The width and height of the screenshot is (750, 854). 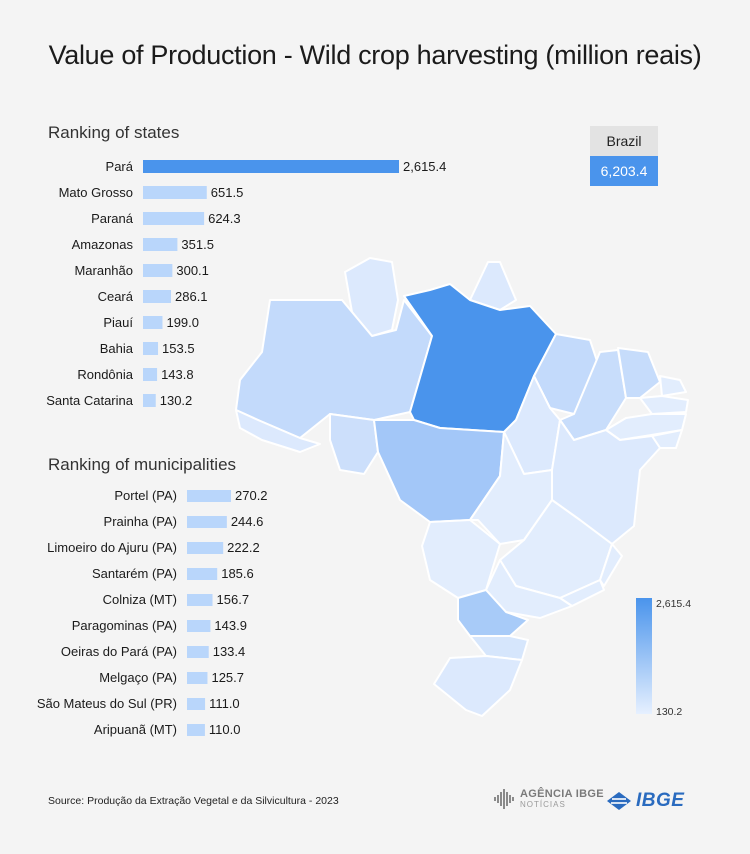 I want to click on municipality-label: Aripuanã (MT), so click(x=135, y=729).